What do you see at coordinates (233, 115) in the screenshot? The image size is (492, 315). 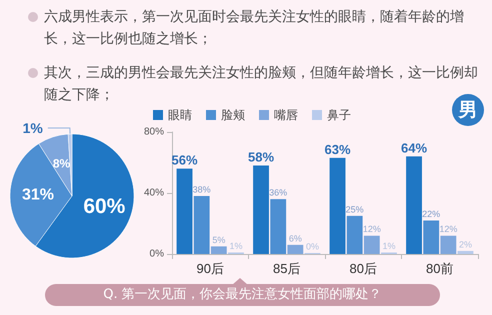 I see `legend-label: 脸颊` at bounding box center [233, 115].